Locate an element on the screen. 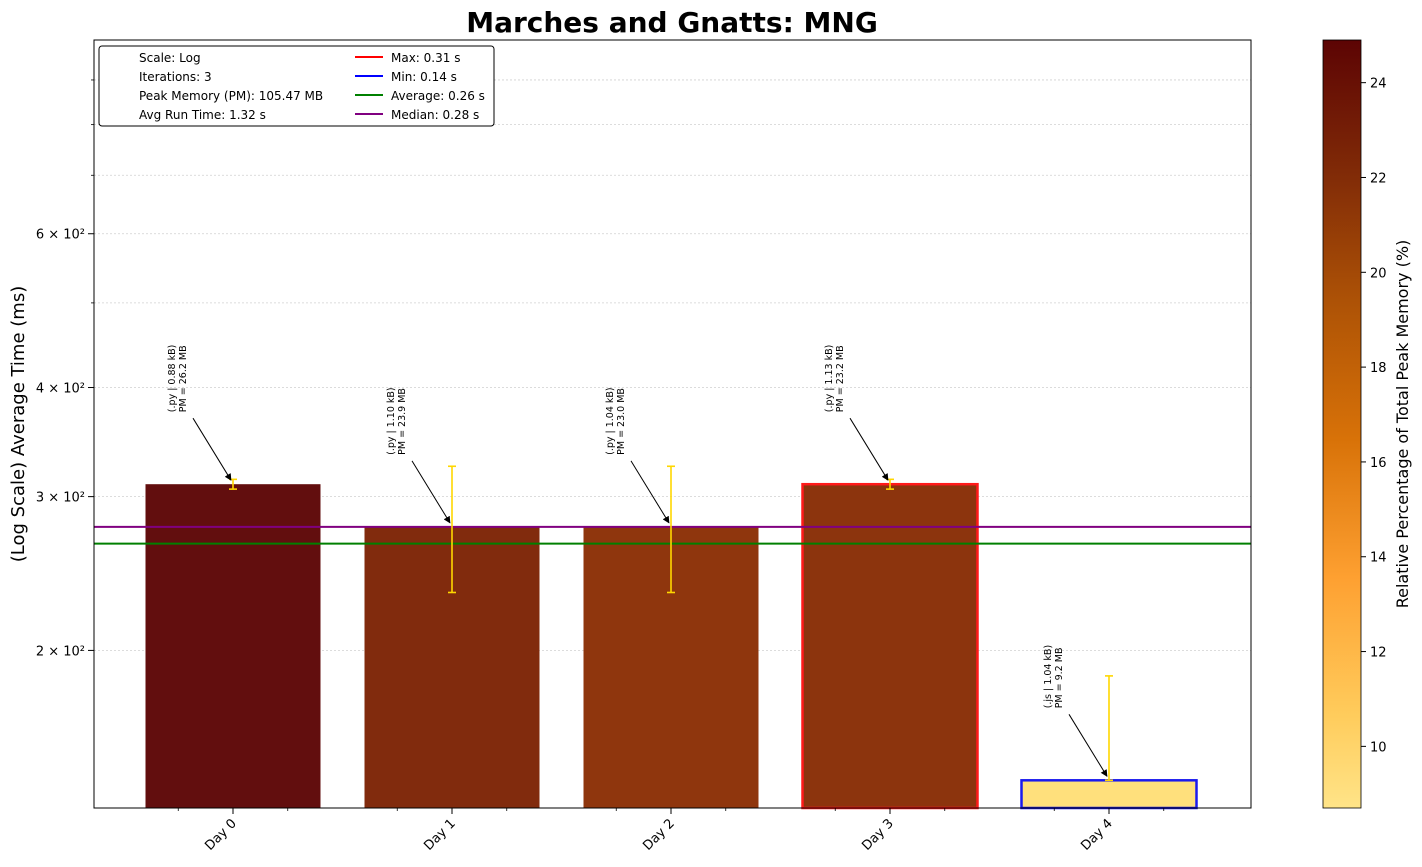  x-axis-ticks: Day 0 Day 1 Day 2 Day 3 Day 4 is located at coordinates (671, 831).